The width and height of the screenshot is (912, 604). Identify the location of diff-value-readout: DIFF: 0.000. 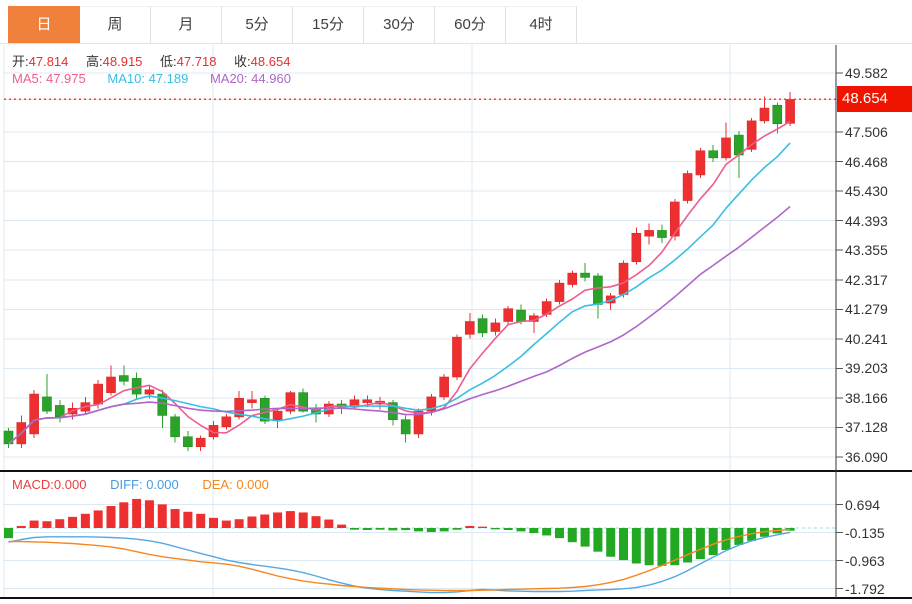
(144, 484).